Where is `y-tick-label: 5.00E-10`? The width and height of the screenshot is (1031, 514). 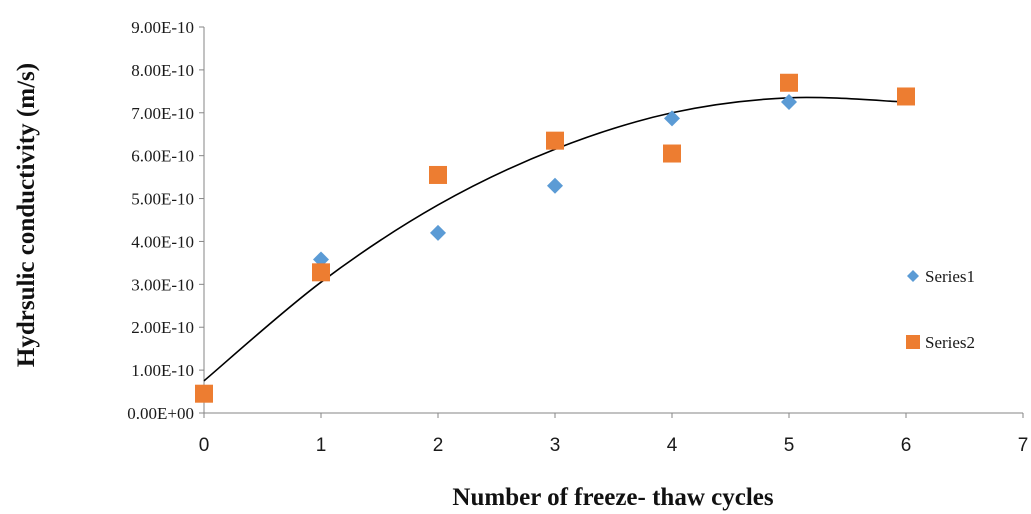 y-tick-label: 5.00E-10 is located at coordinates (162, 199).